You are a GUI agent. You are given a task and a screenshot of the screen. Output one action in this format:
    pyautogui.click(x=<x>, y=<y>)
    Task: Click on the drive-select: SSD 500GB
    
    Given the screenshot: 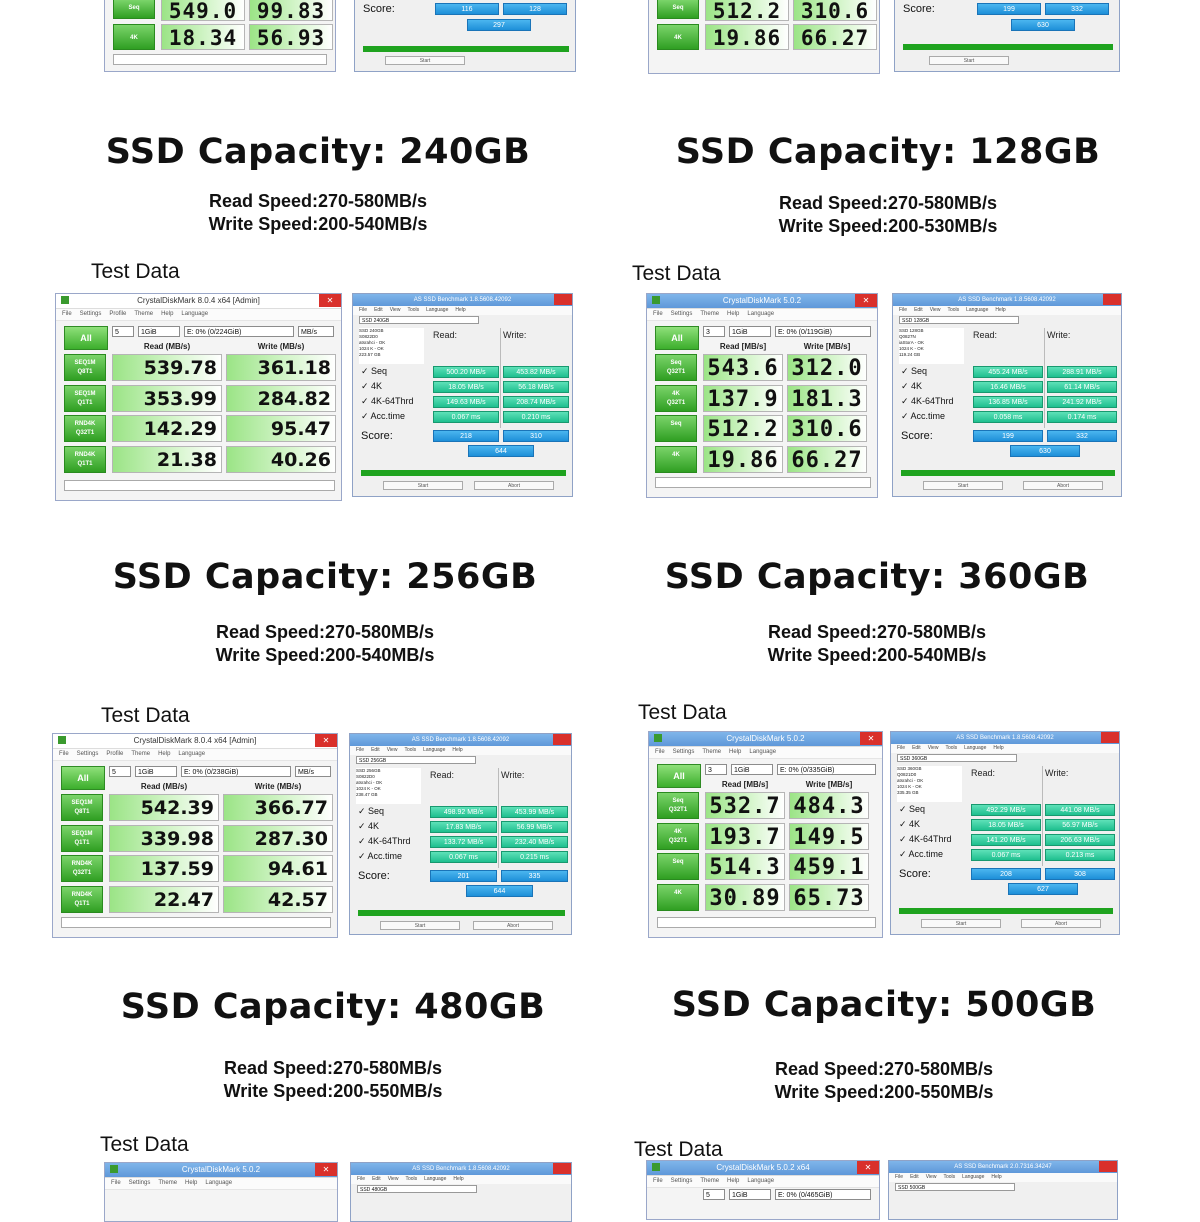 What is the action you would take?
    pyautogui.click(x=955, y=1187)
    